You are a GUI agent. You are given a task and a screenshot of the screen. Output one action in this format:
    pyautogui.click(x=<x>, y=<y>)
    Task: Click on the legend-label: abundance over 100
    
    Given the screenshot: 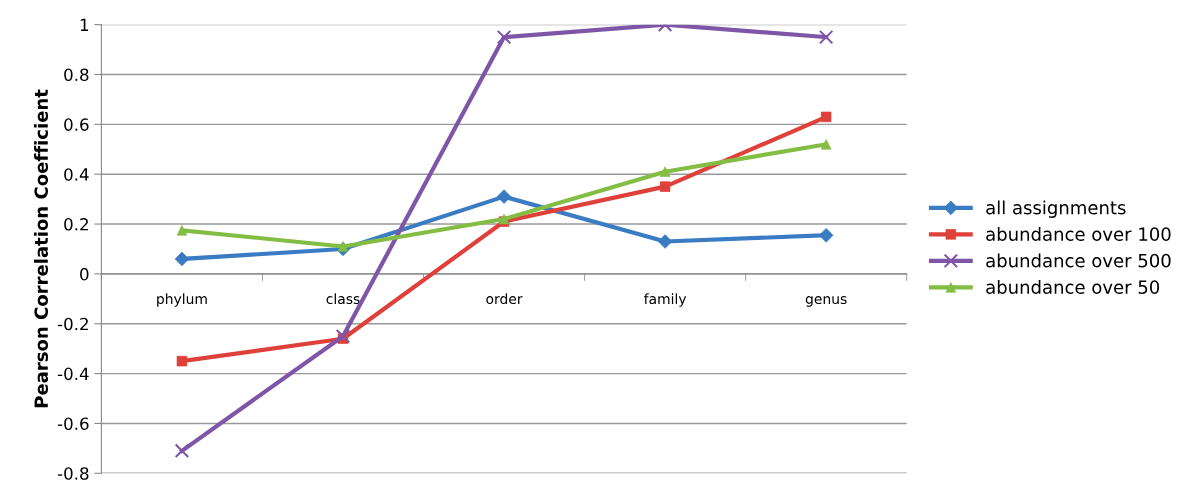 What is the action you would take?
    pyautogui.click(x=1078, y=233)
    